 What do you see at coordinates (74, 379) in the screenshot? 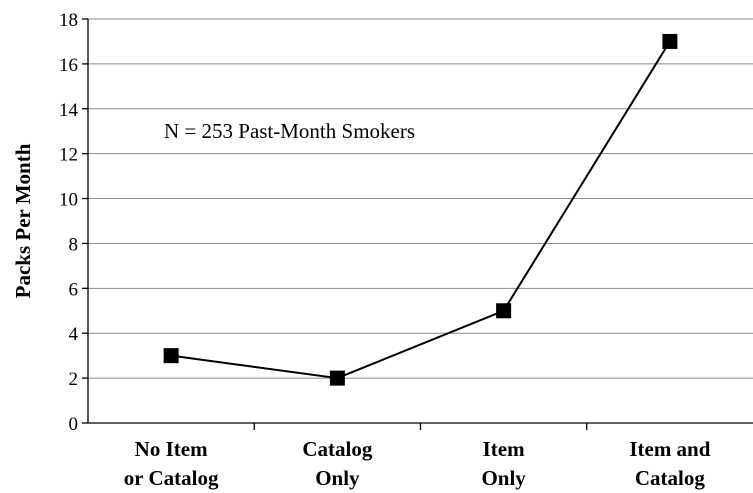
I see `y-tick-label: 2` at bounding box center [74, 379].